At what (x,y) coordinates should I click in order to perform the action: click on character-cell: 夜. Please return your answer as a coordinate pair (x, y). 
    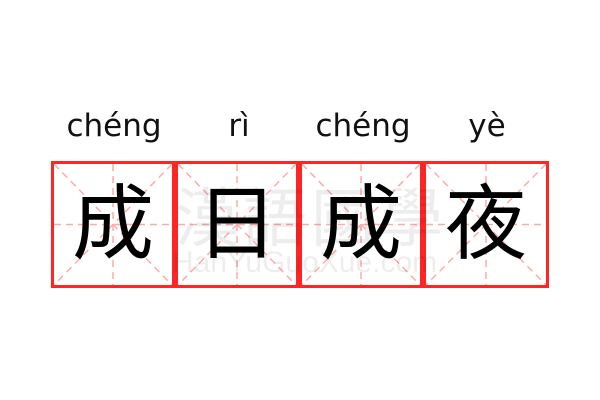
    Looking at the image, I should click on (486, 224).